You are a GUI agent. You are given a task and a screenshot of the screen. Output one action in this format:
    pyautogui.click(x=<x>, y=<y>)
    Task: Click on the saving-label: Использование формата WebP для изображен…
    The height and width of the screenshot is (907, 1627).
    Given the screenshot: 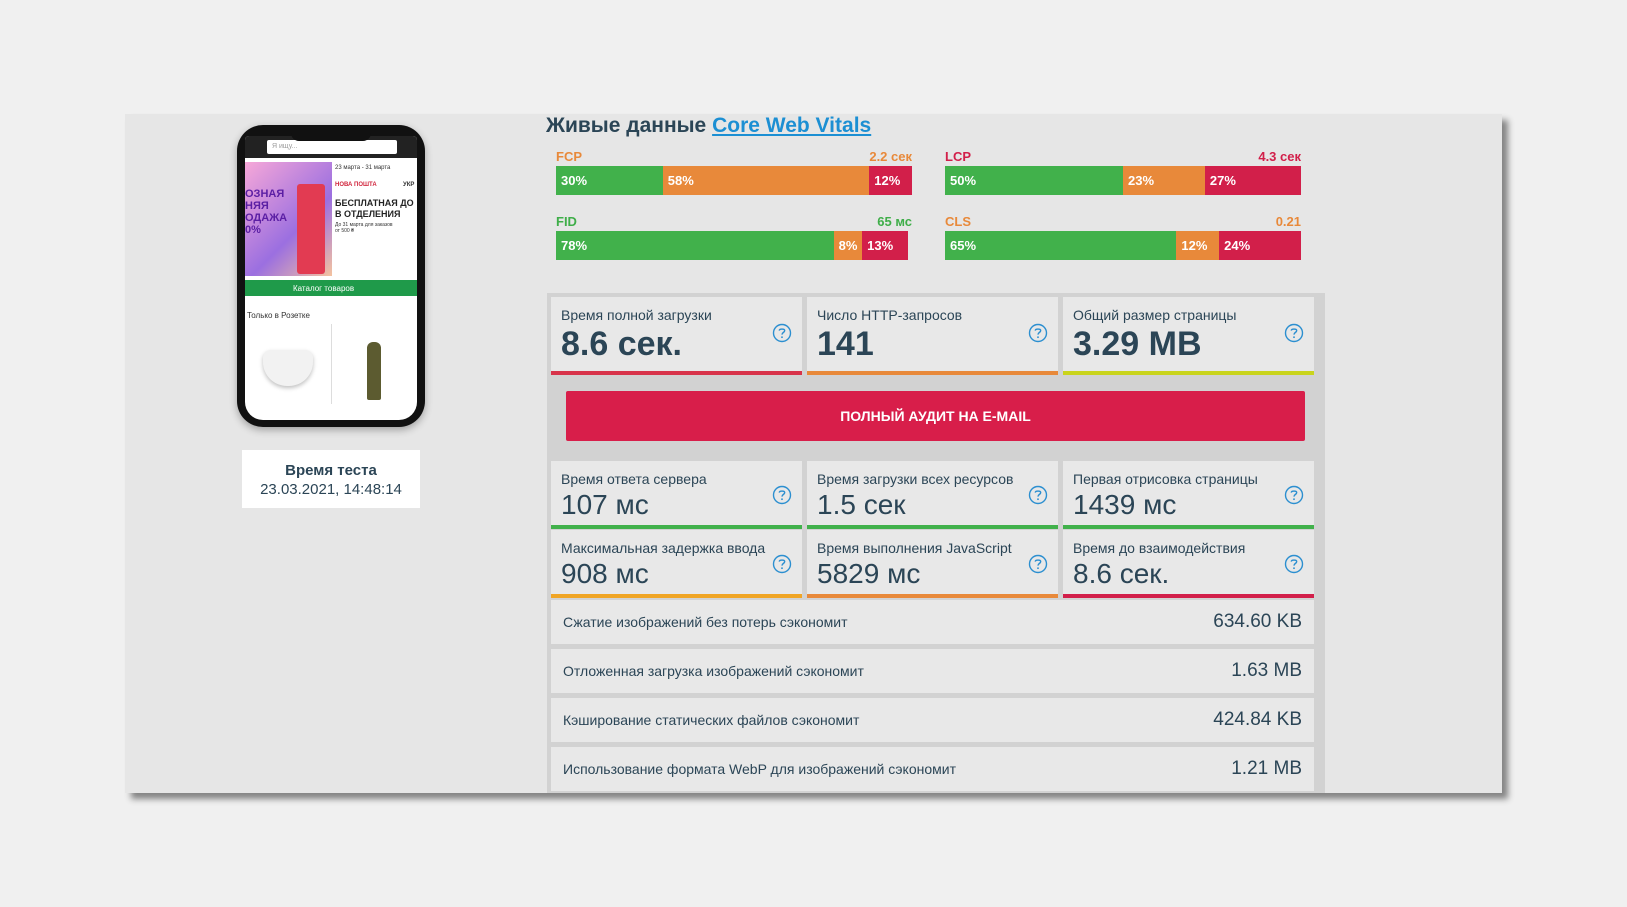 What is the action you would take?
    pyautogui.click(x=759, y=769)
    